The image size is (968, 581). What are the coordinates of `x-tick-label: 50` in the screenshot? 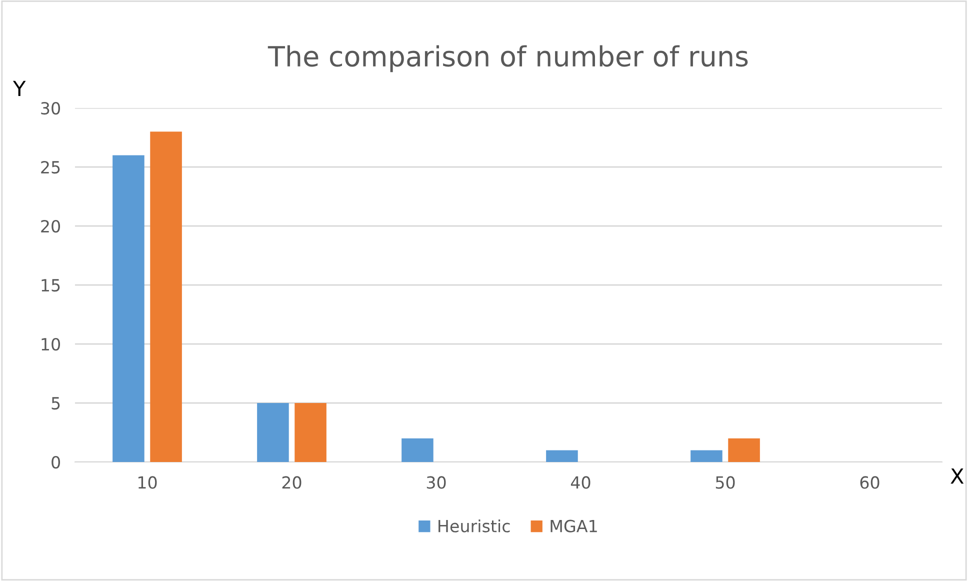 It's located at (725, 482).